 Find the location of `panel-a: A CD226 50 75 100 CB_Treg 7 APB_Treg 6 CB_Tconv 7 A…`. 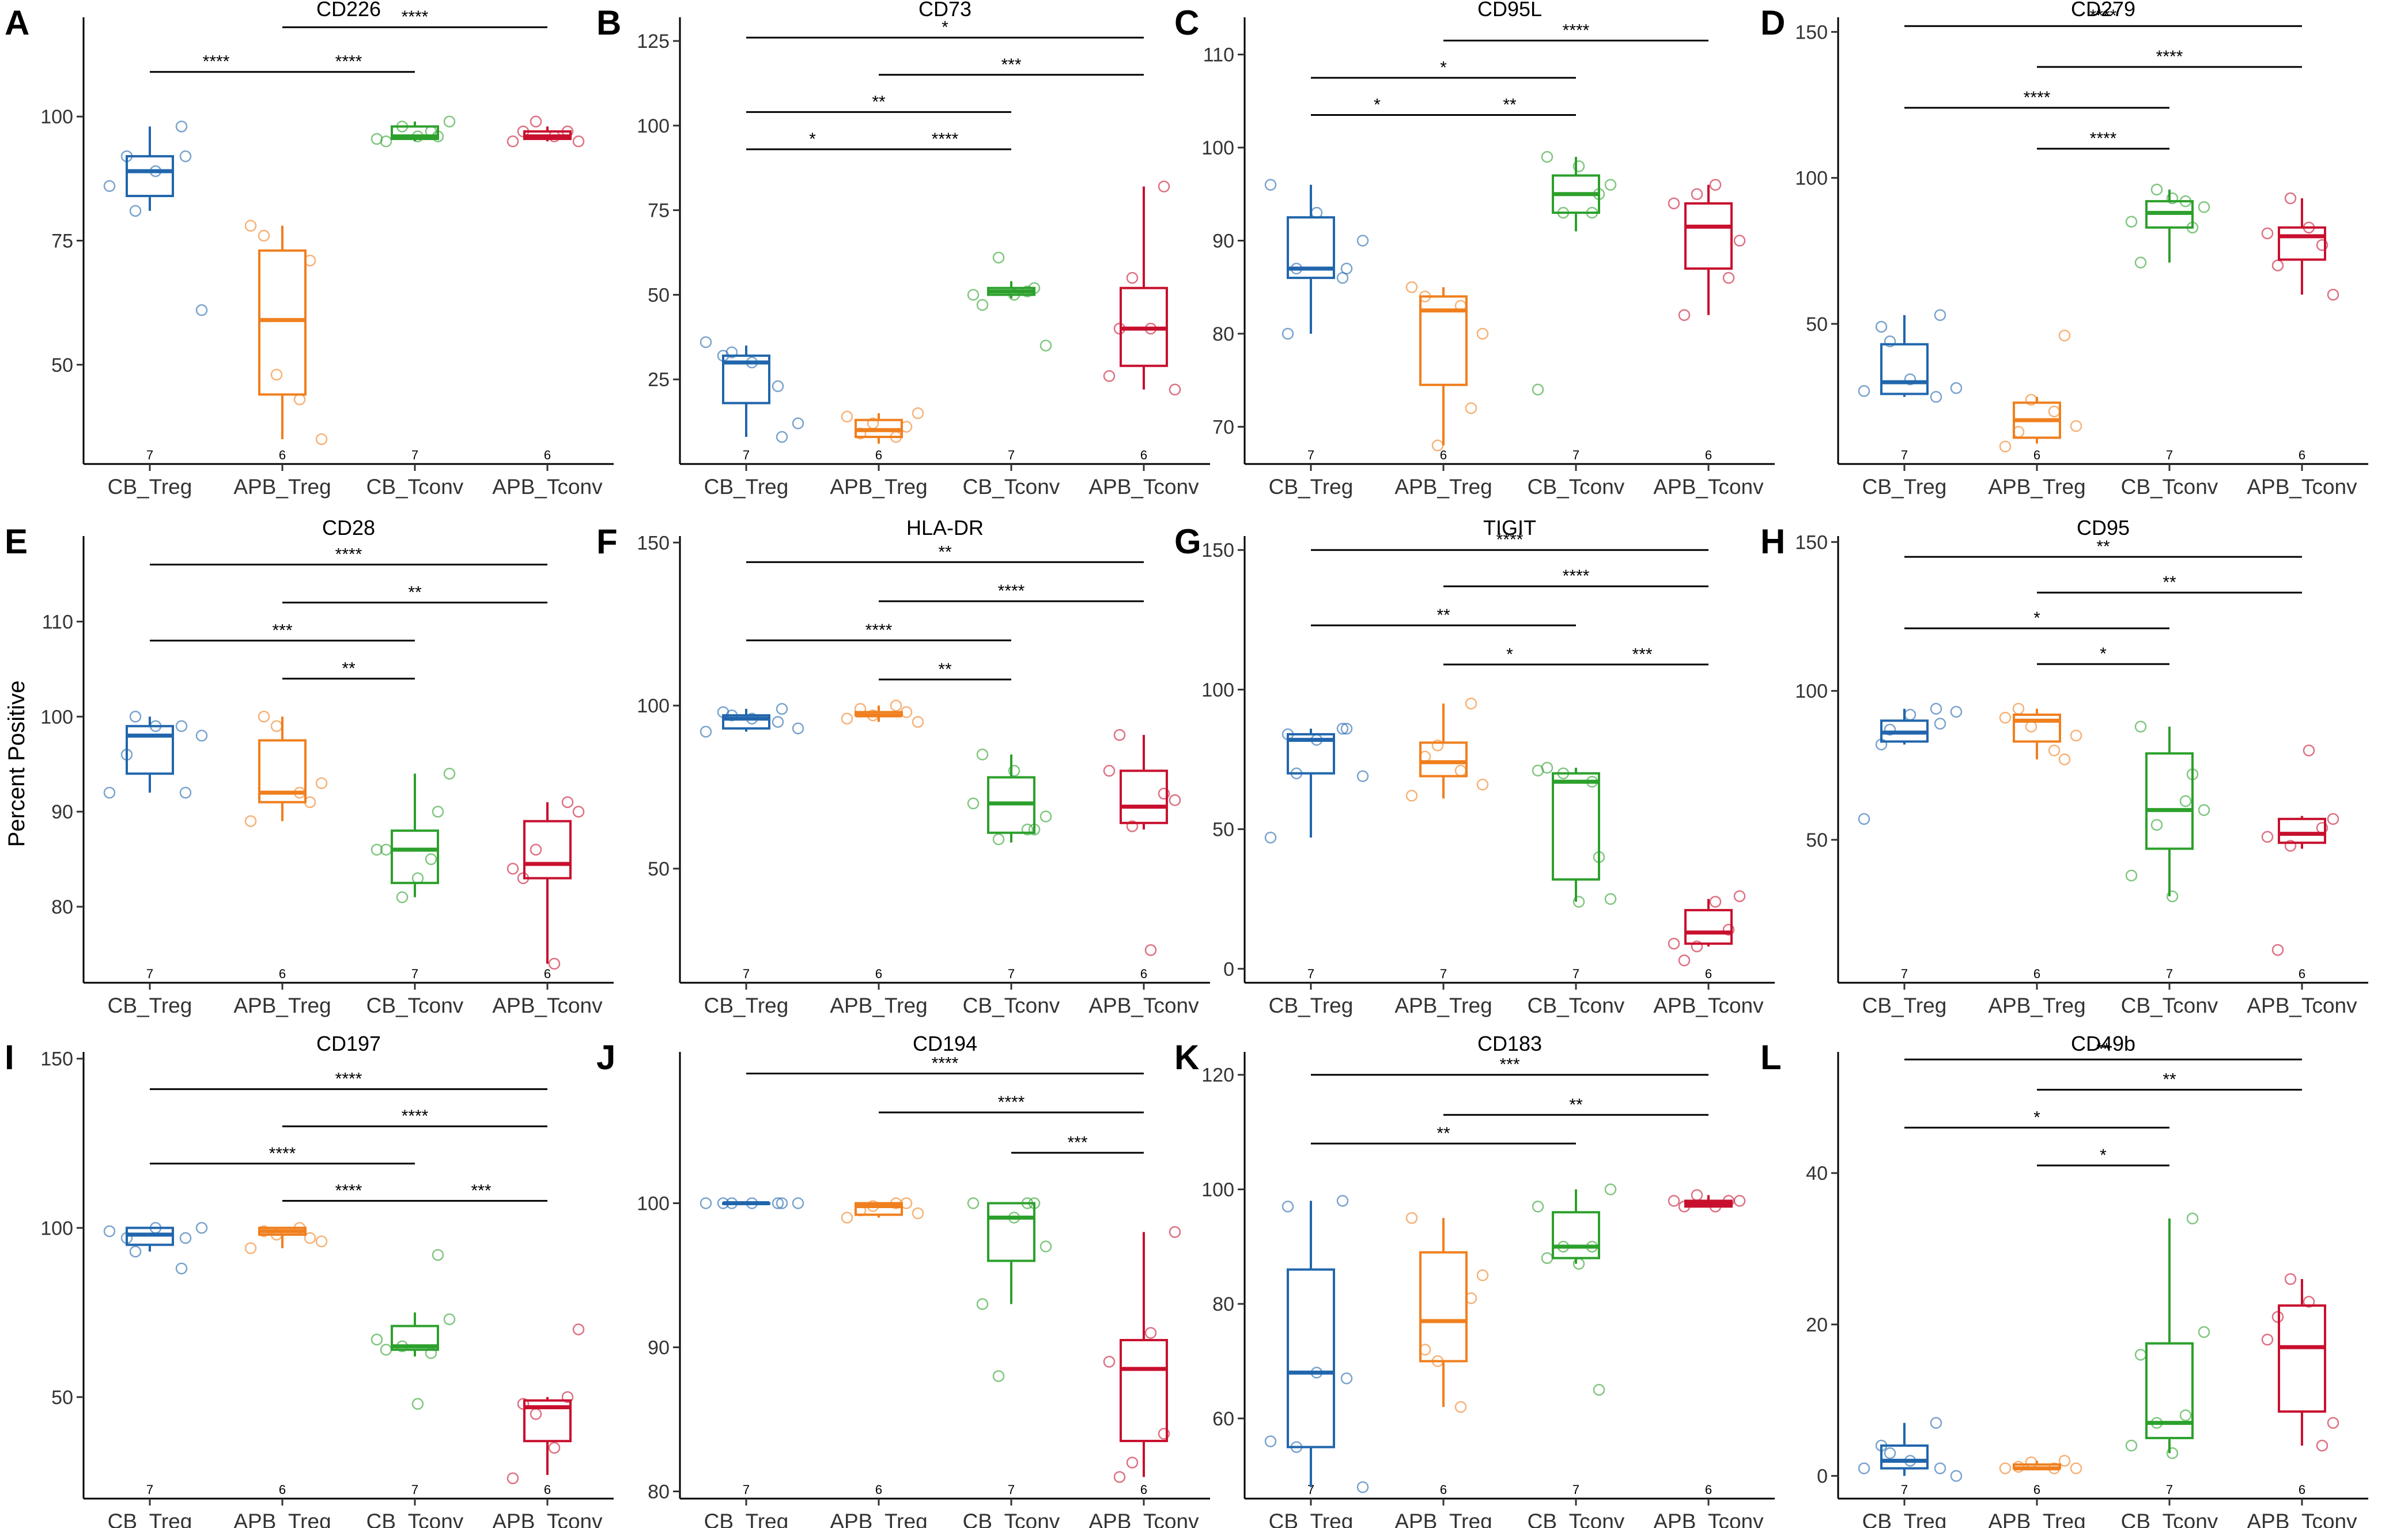

panel-a: A CD226 50 75 100 CB_Treg 7 APB_Treg 6 CB_Tconv 7 A… is located at coordinates (310, 249).